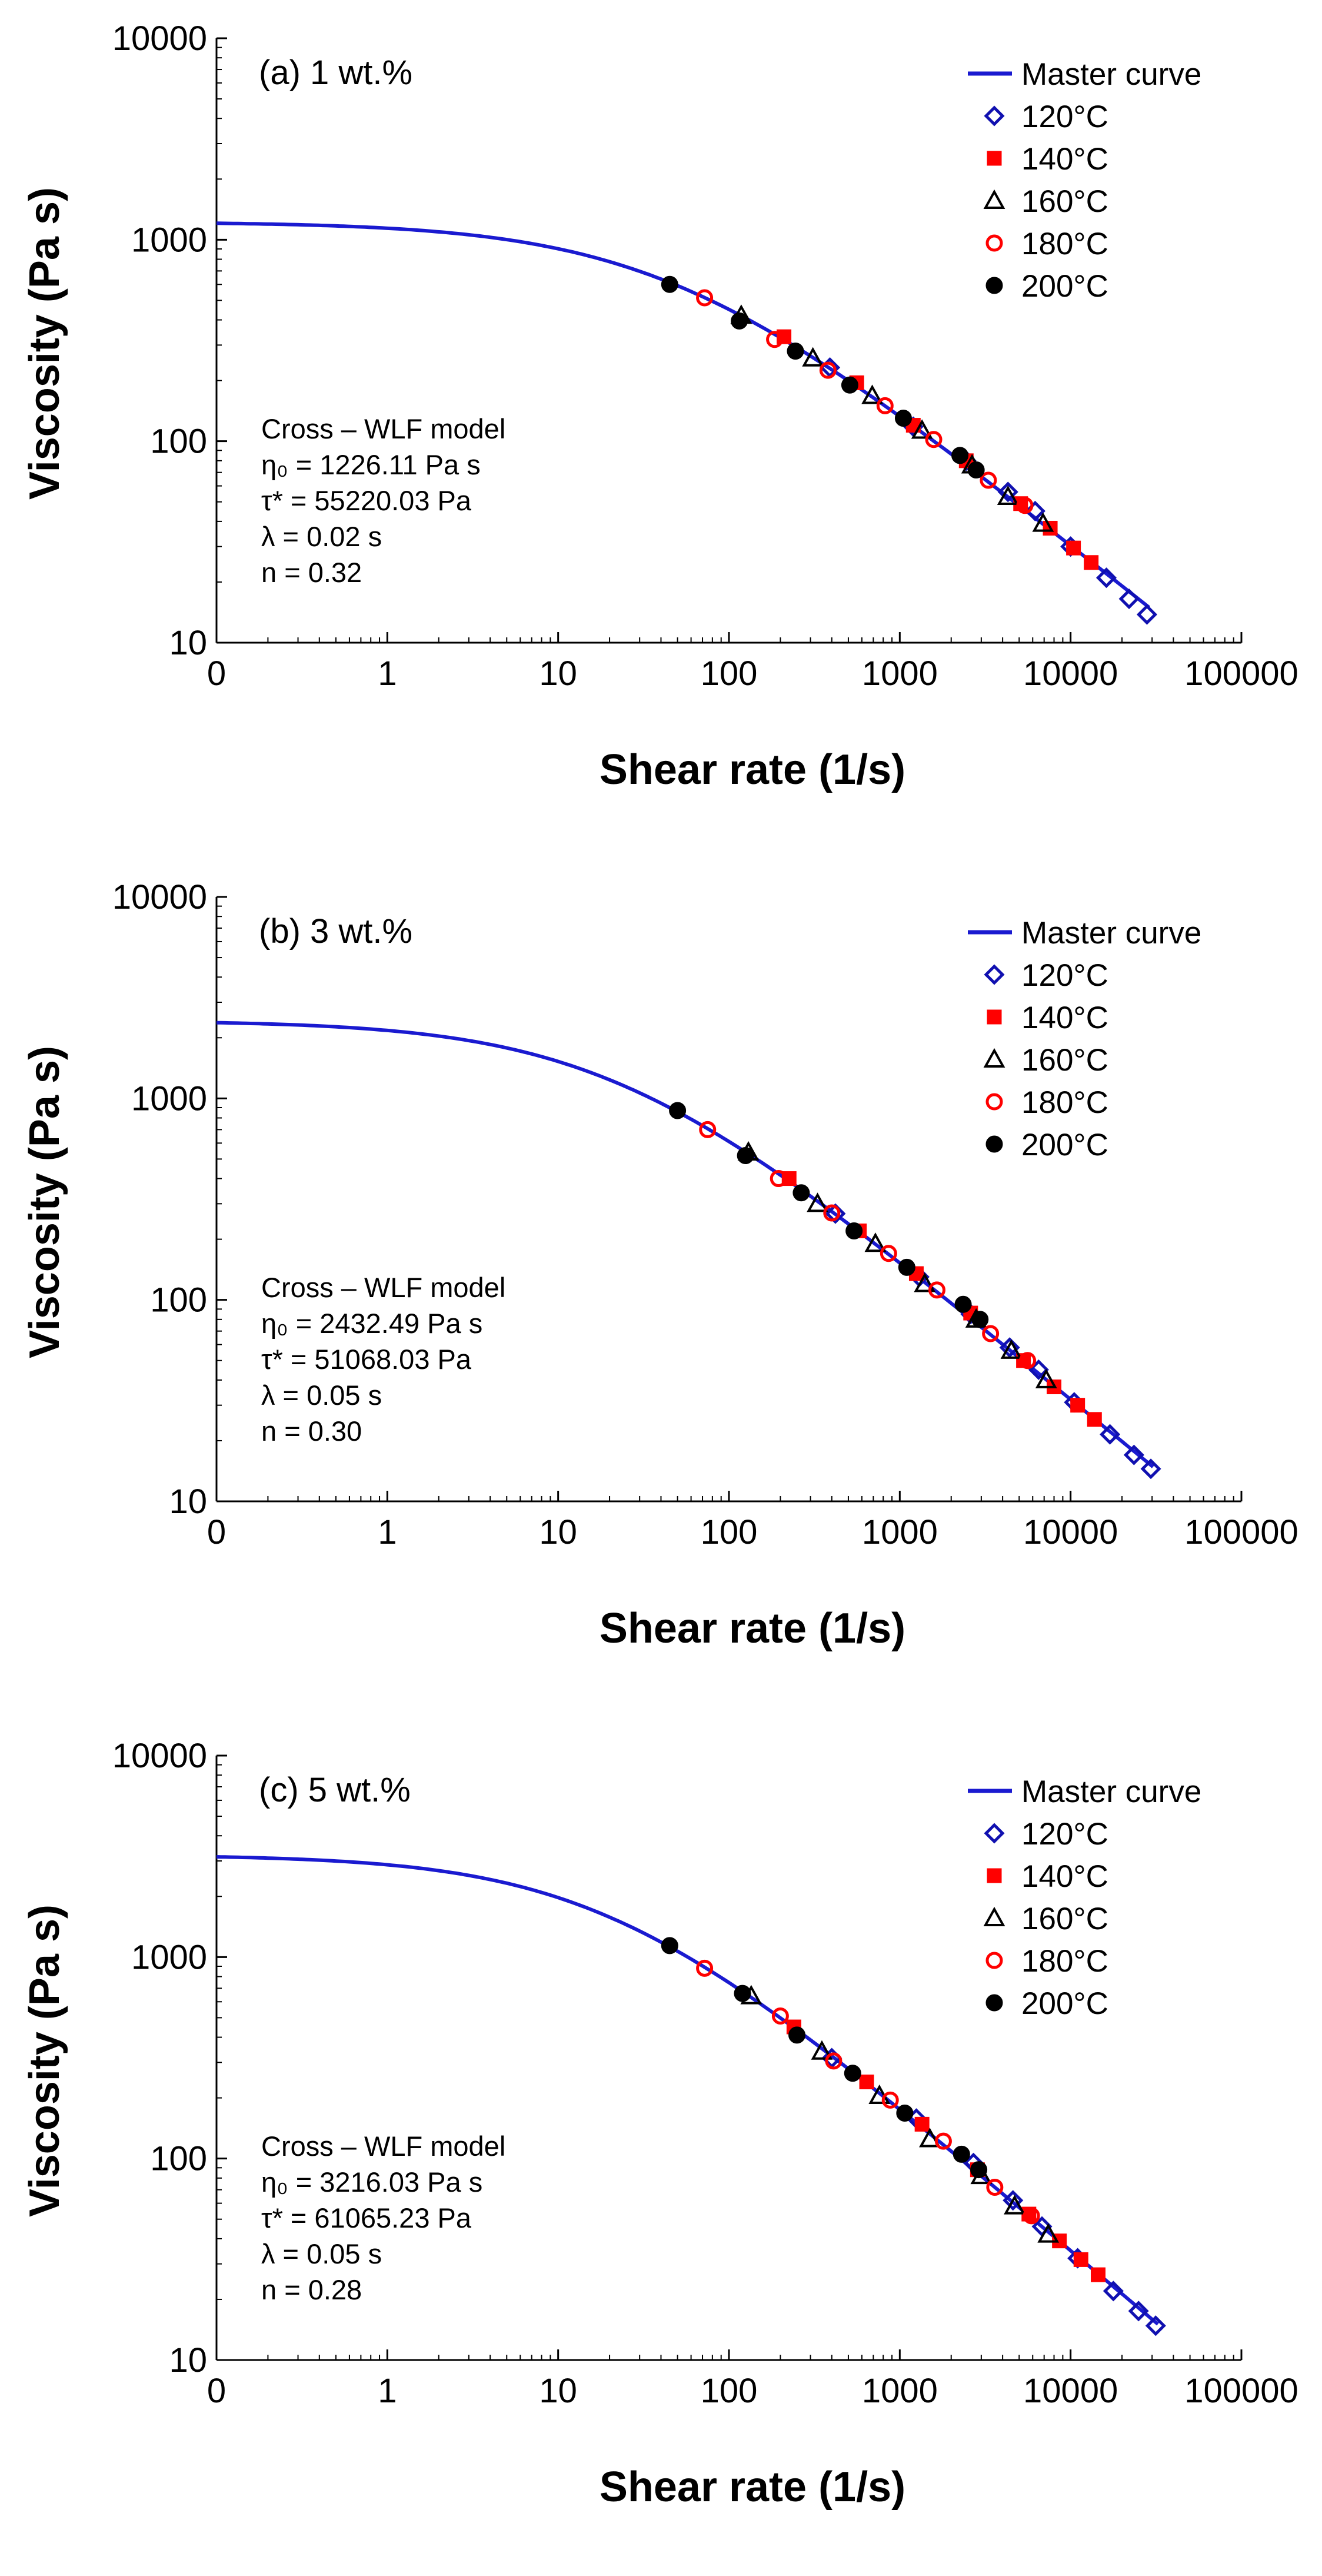  What do you see at coordinates (371, 464) in the screenshot?
I see `model-eta0: η₀ = 1226.11 Pa s` at bounding box center [371, 464].